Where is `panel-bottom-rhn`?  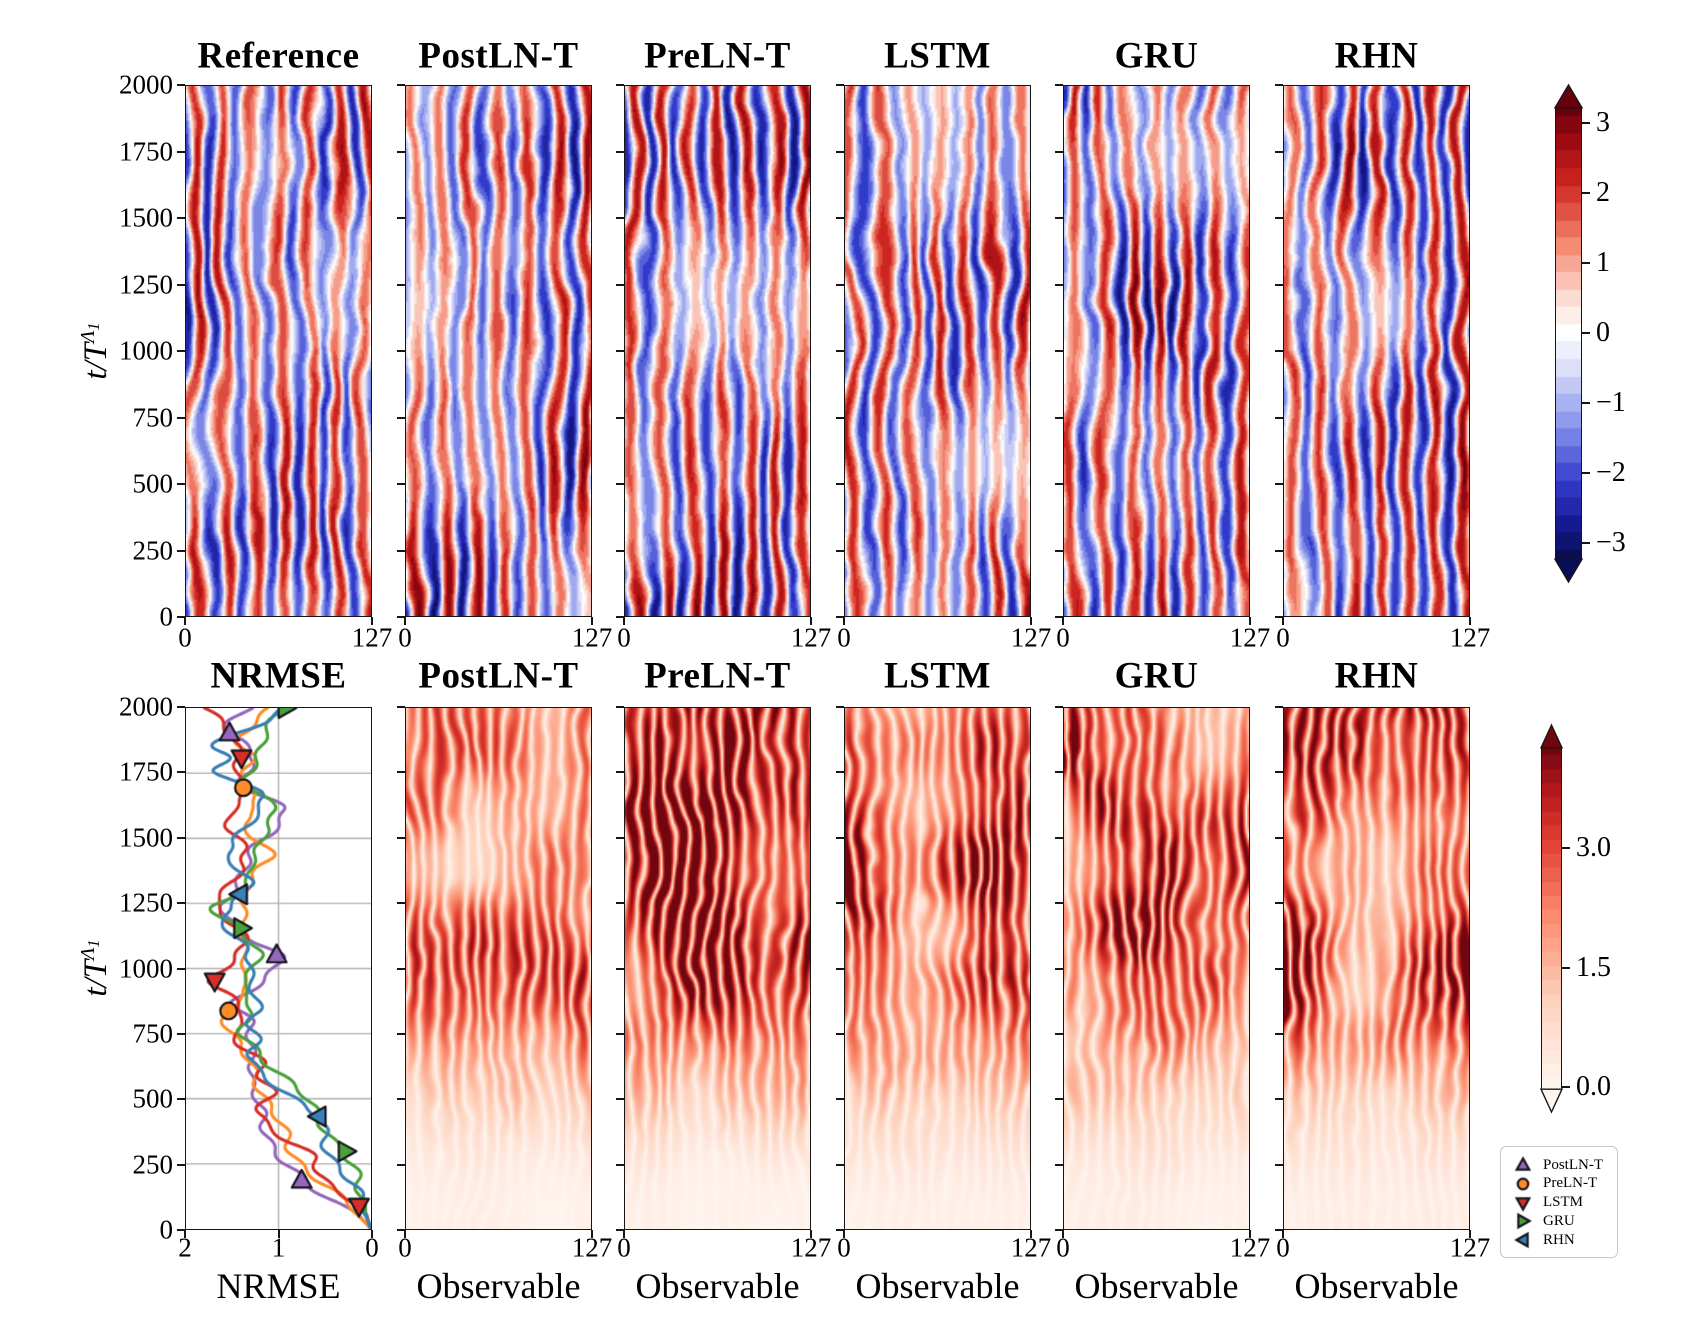 panel-bottom-rhn is located at coordinates (1376, 968).